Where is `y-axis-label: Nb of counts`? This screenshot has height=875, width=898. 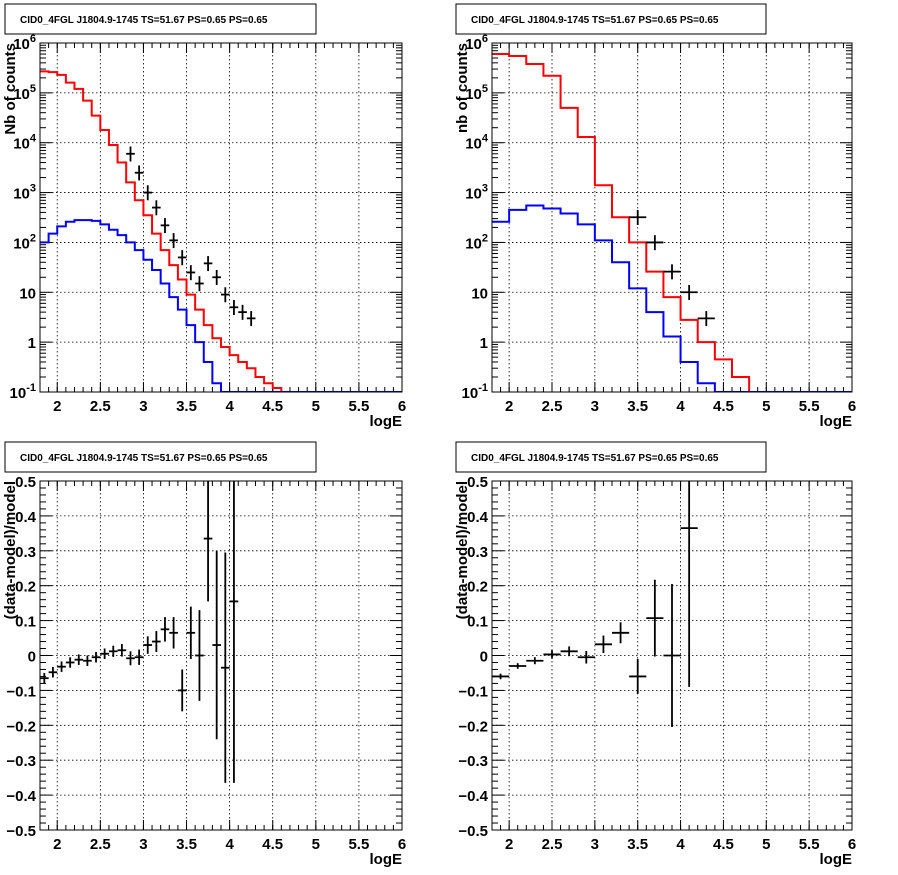
y-axis-label: Nb of counts is located at coordinates (10, 89).